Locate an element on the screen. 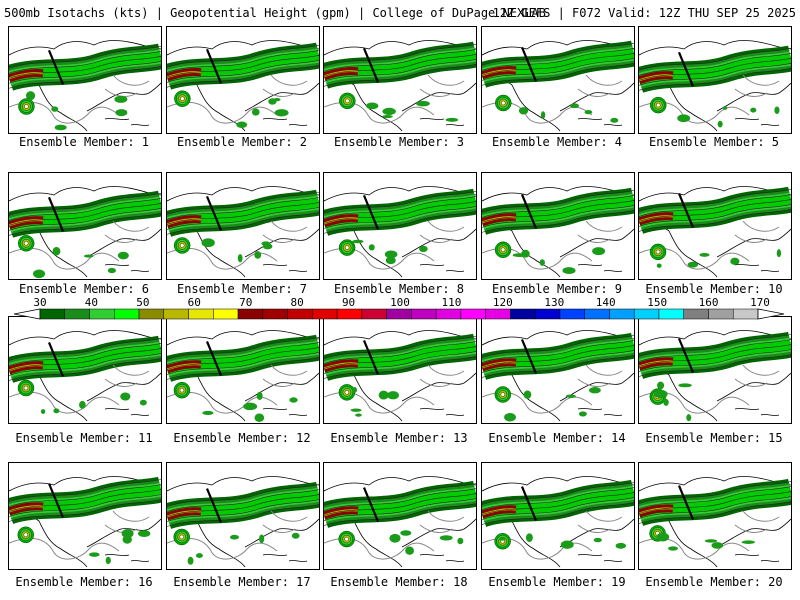 This screenshot has width=800, height=600. member-caption: Ensemble Member: 11 is located at coordinates (84, 438).